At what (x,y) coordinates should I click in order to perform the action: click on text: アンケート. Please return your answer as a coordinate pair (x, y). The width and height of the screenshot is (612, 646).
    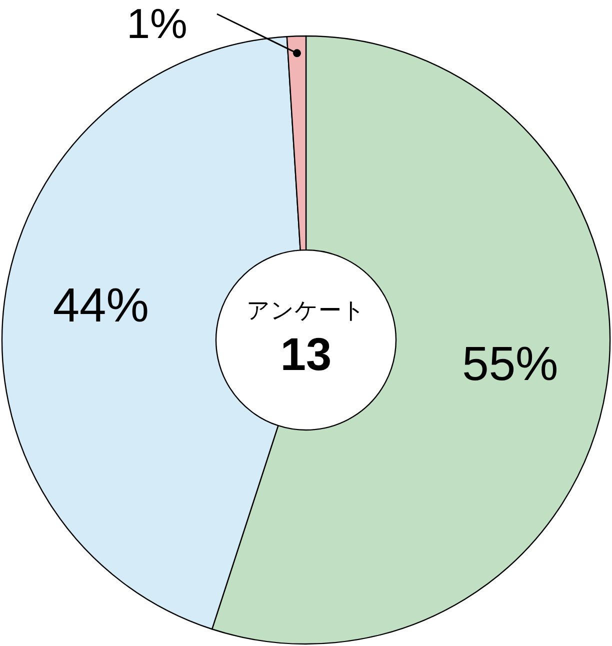
    Looking at the image, I should click on (306, 310).